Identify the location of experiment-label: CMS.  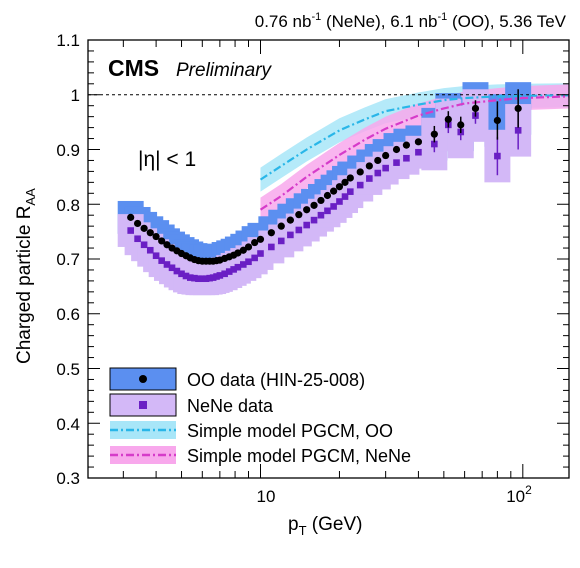
(133, 68).